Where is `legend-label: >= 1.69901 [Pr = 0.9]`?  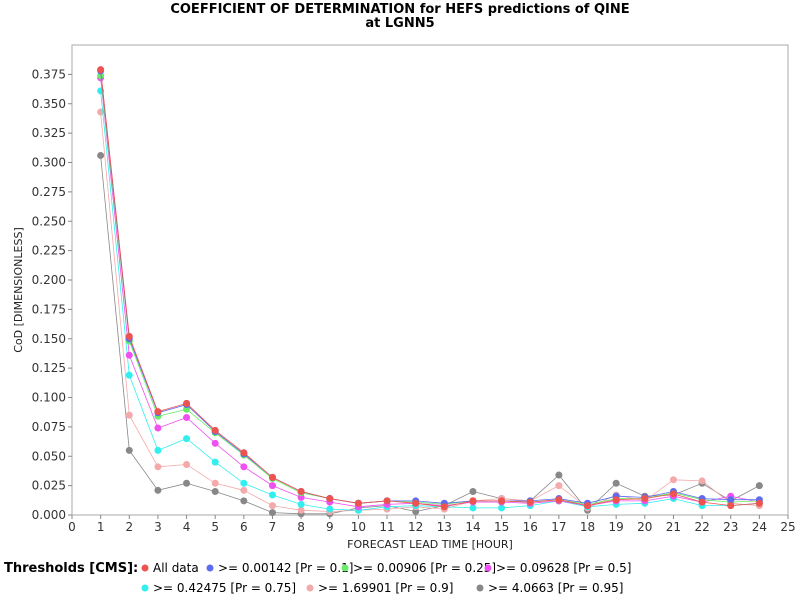
legend-label: >= 1.69901 [Pr = 0.9] is located at coordinates (385, 588).